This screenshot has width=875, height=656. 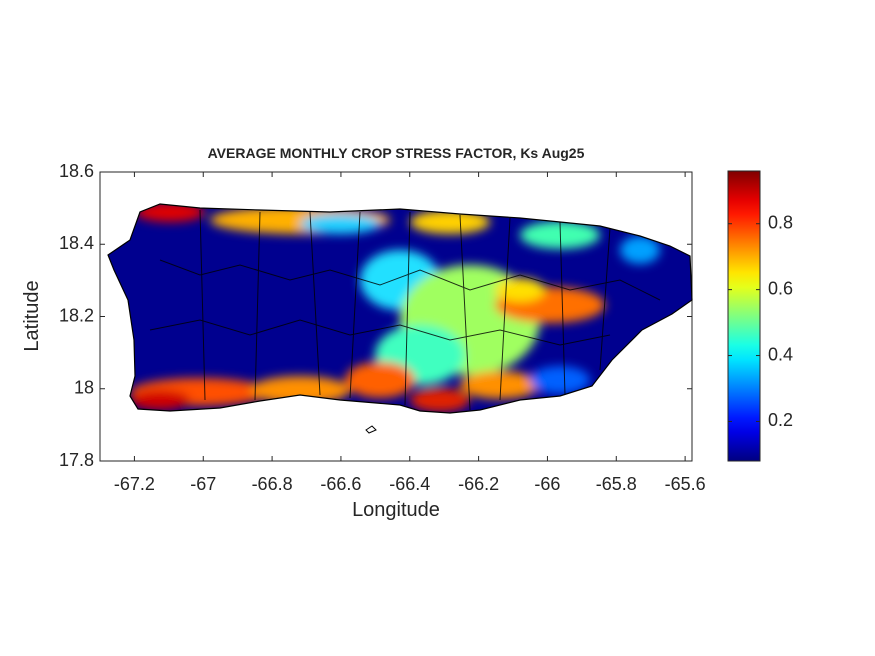 I want to click on y-tick-label: 18.4, so click(x=76, y=243).